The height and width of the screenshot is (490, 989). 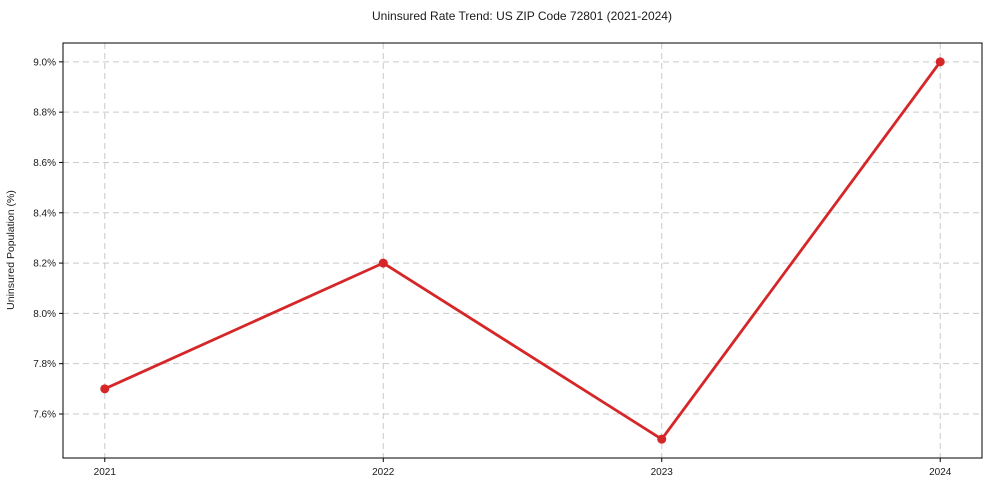 I want to click on y-tick-label: 8.8%, so click(x=44, y=113).